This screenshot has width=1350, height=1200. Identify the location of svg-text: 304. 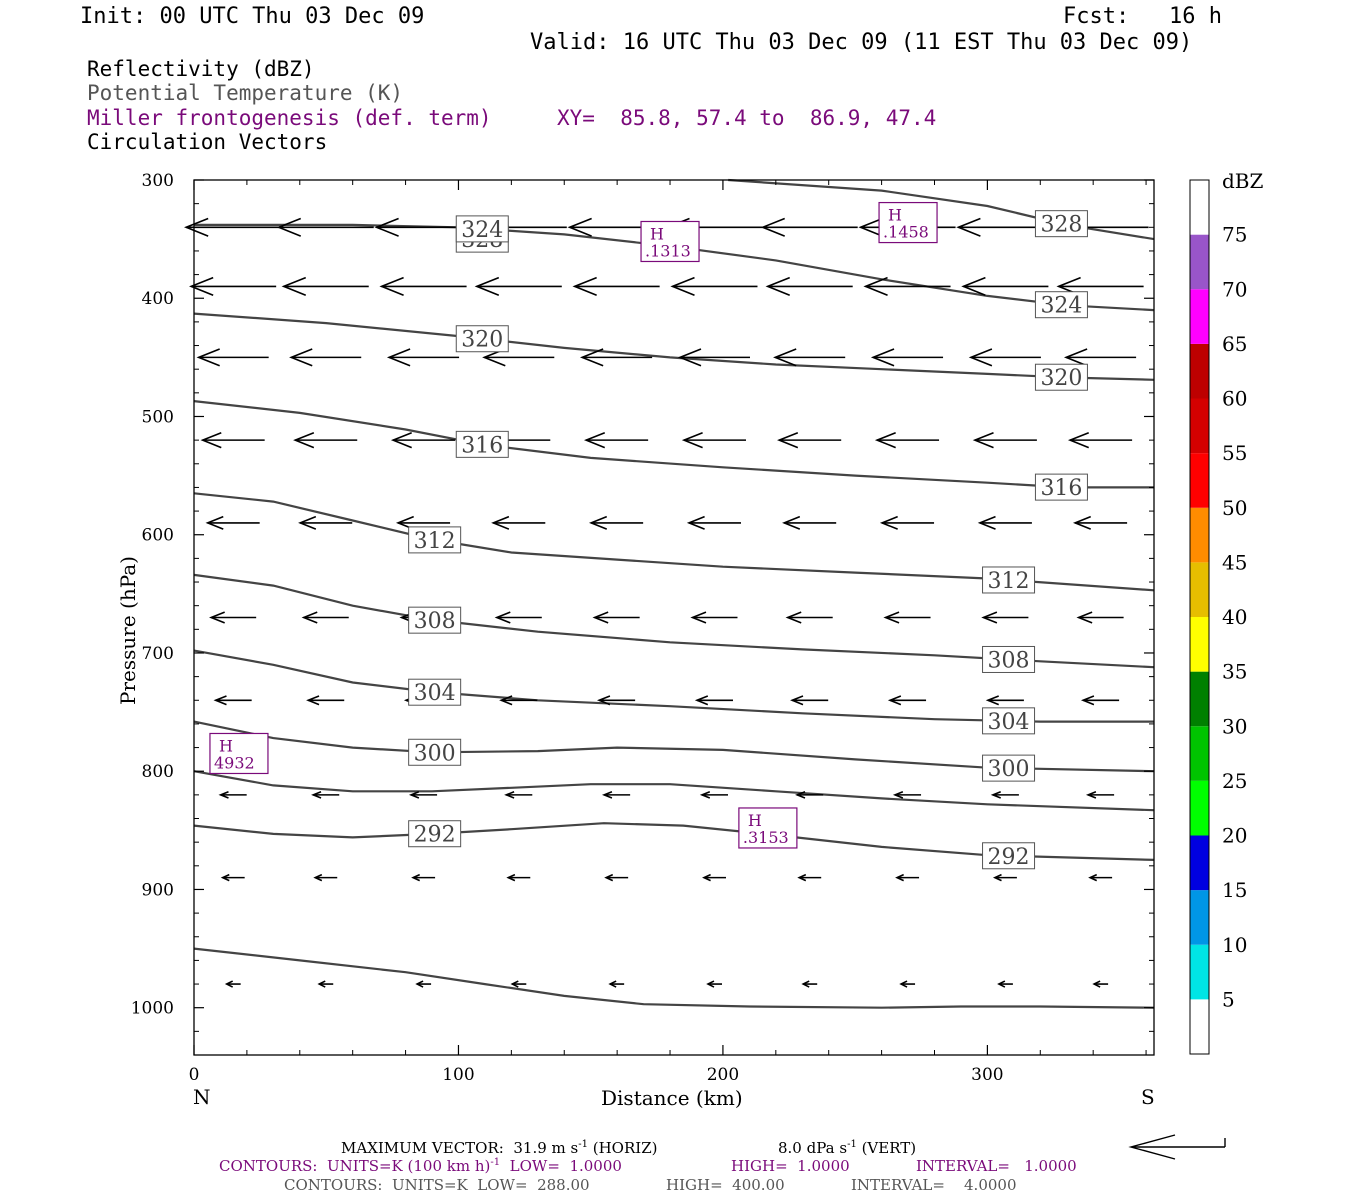
(1009, 722).